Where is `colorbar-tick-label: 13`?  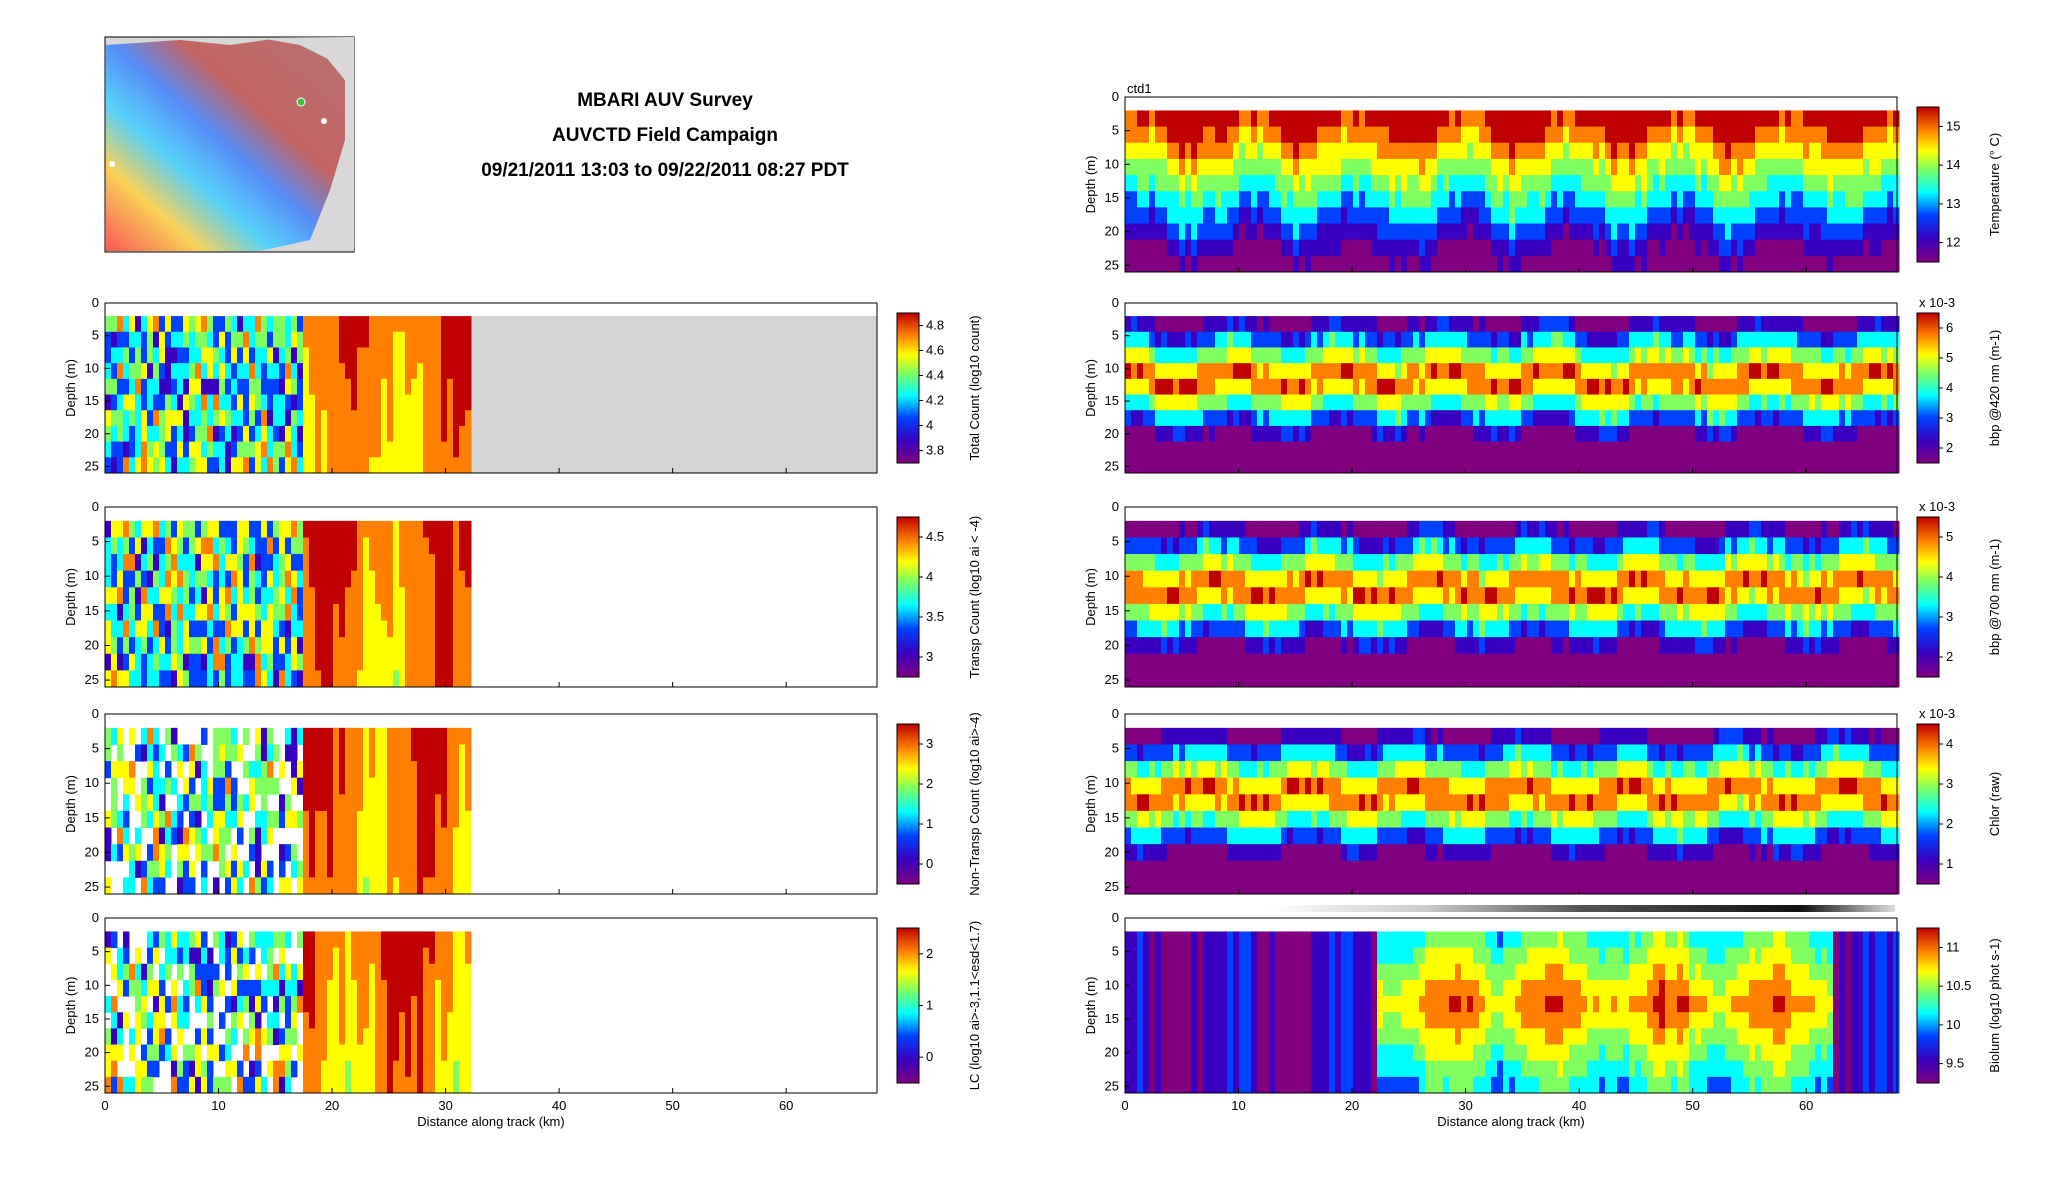
colorbar-tick-label: 13 is located at coordinates (1953, 203).